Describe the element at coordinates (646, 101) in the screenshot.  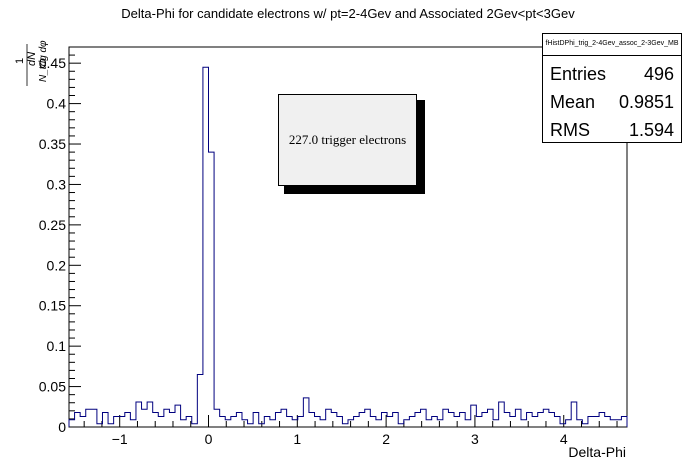
I see `stats-mean-value: 0.9851` at that location.